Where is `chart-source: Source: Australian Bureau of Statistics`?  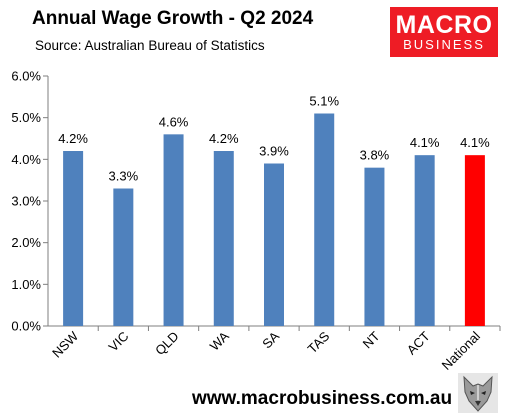 chart-source: Source: Australian Bureau of Statistics is located at coordinates (150, 45).